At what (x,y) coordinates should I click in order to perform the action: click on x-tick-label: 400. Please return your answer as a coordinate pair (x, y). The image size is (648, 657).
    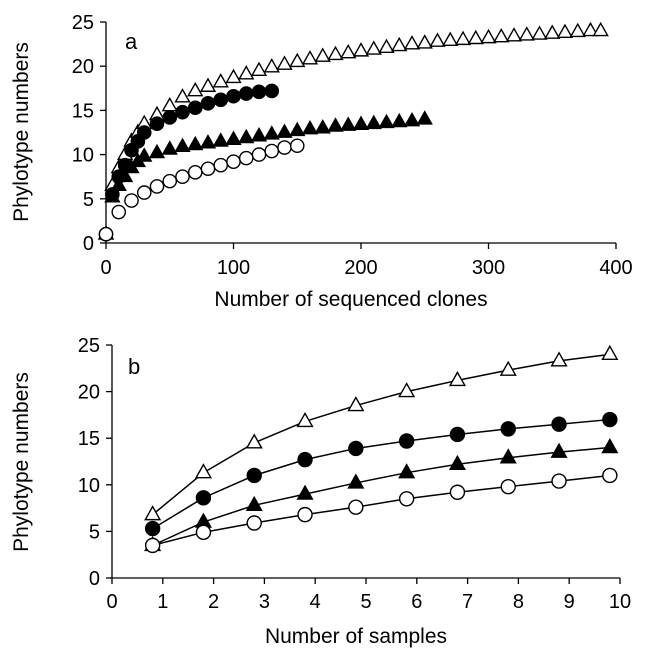
    Looking at the image, I should click on (615, 268).